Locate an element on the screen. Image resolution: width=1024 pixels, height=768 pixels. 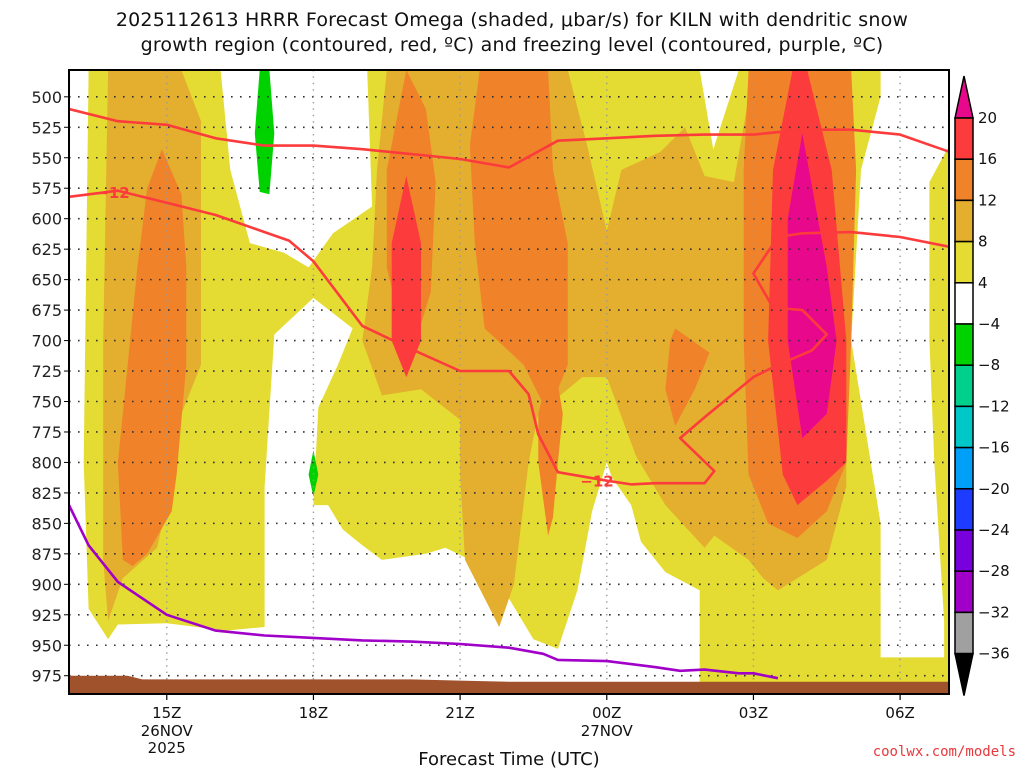
omega-region-orange-small is located at coordinates (687, 377).